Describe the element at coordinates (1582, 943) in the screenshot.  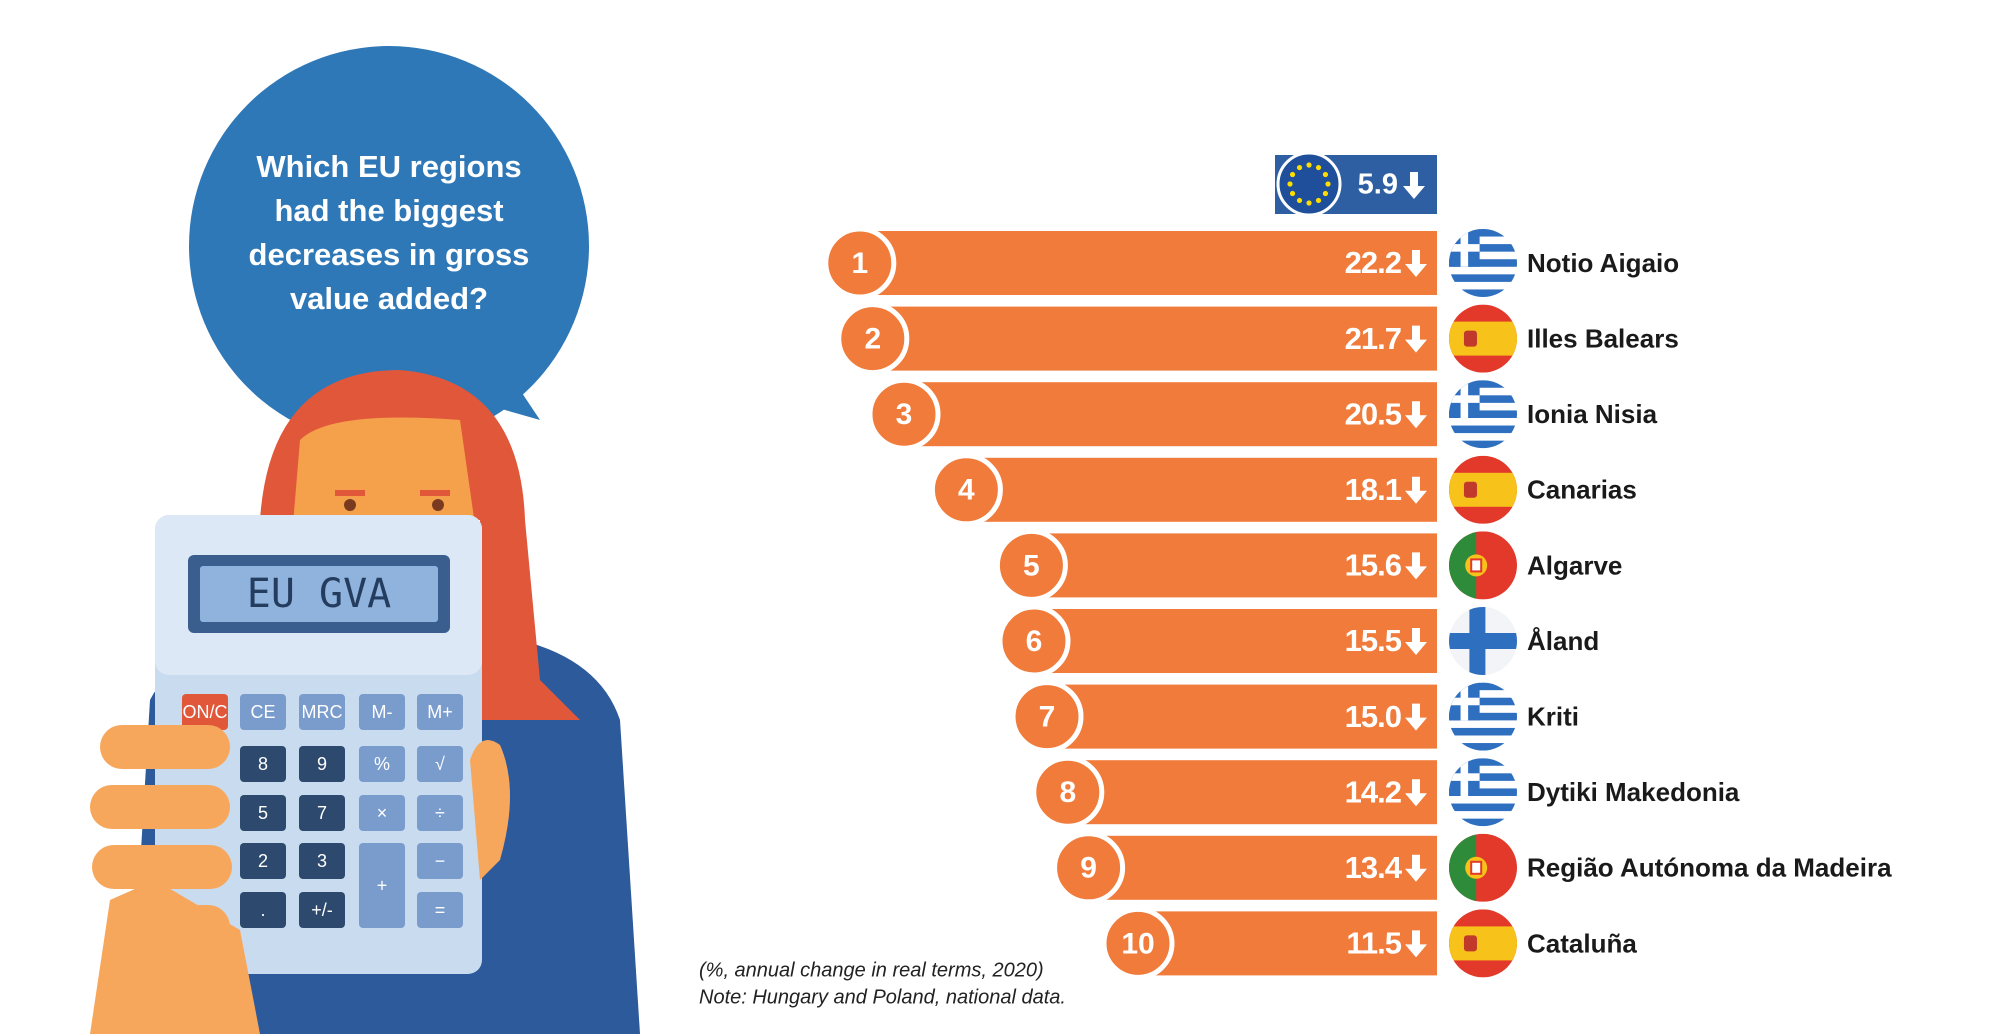
I see `region-name: Cataluña` at that location.